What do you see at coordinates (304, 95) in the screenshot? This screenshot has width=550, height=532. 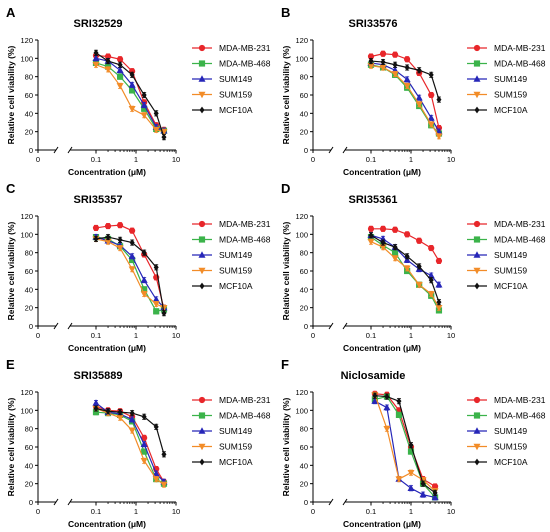 I see `y-tick-label: 60` at bounding box center [304, 95].